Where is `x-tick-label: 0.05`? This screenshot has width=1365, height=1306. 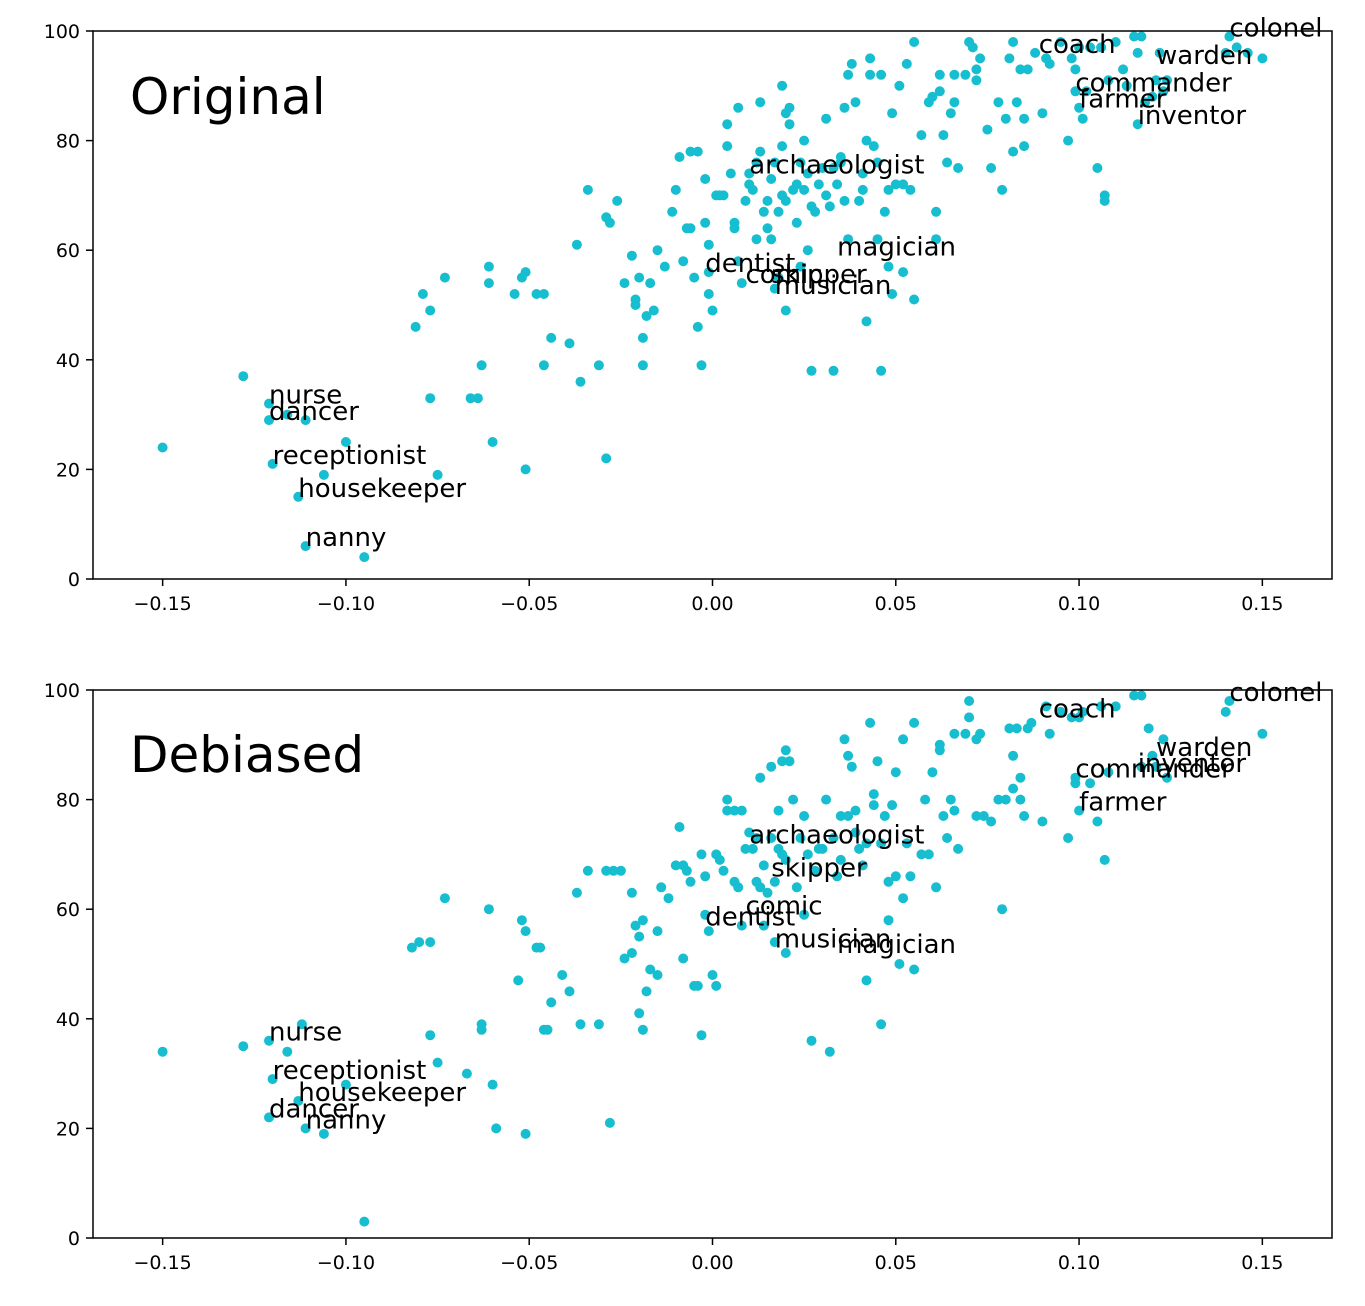 x-tick-label: 0.05 is located at coordinates (896, 604).